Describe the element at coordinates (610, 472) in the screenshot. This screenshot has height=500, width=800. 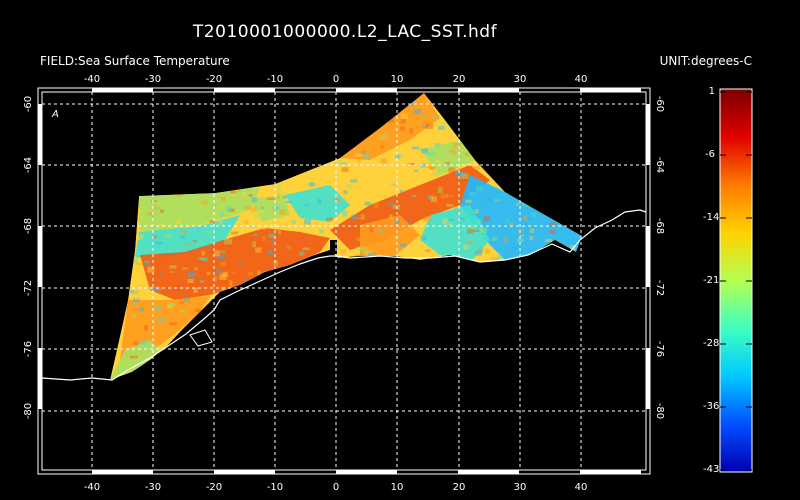
I see `frame-scale-segment` at that location.